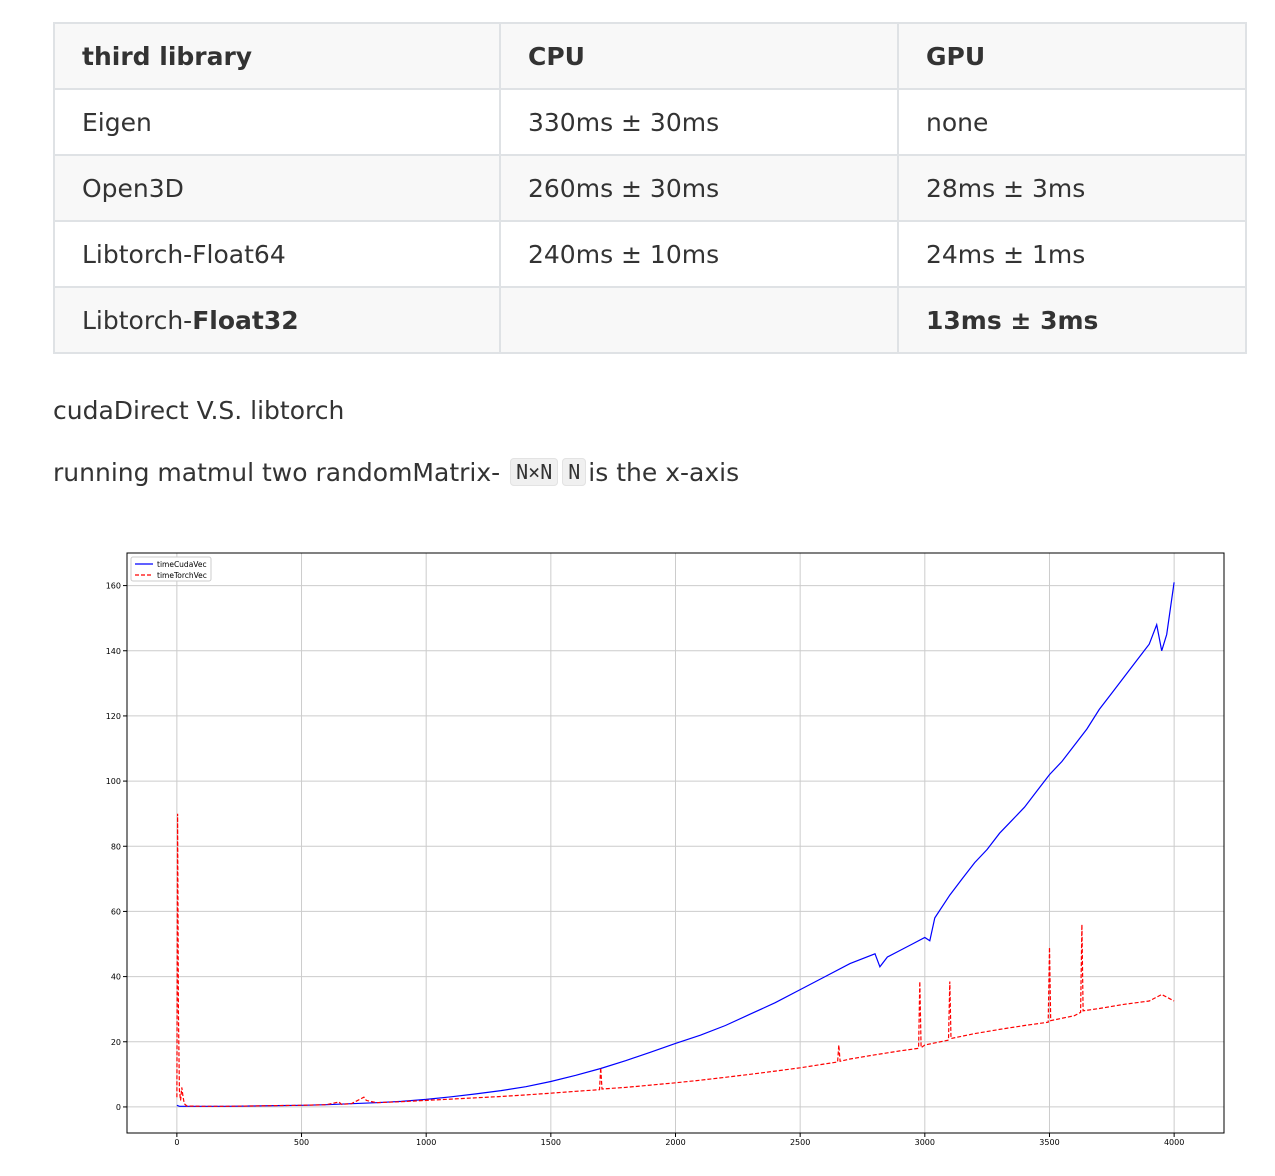  Describe the element at coordinates (281, 472) in the screenshot. I see `description-prefix: running matmul two randomMatrix-` at that location.